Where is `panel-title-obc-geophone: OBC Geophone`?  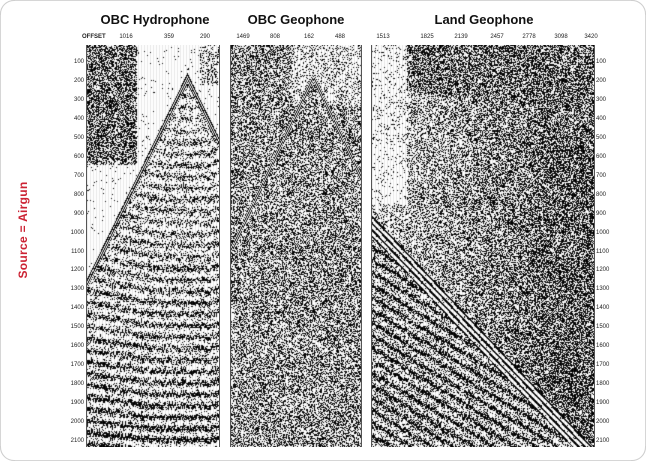
panel-title-obc-geophone: OBC Geophone is located at coordinates (296, 19).